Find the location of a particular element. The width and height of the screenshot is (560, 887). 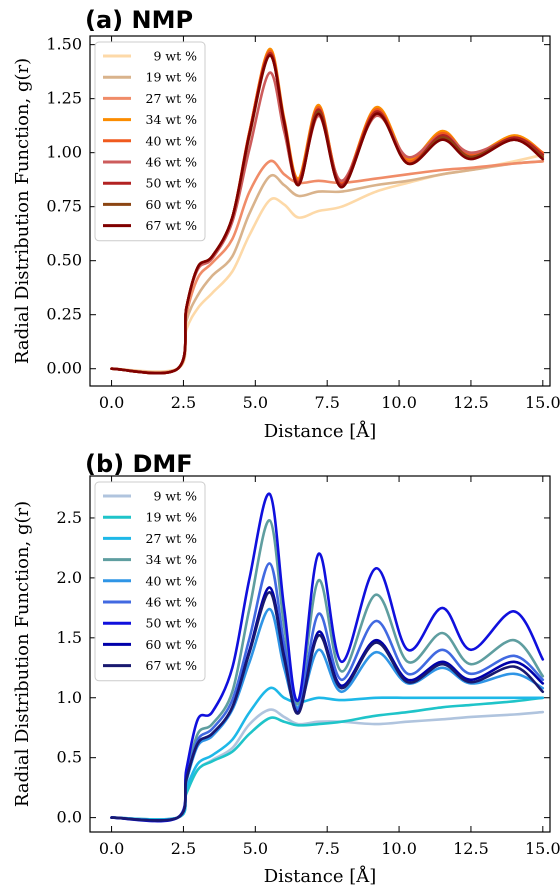

y-tick-label: 1.50 is located at coordinates (64, 44).